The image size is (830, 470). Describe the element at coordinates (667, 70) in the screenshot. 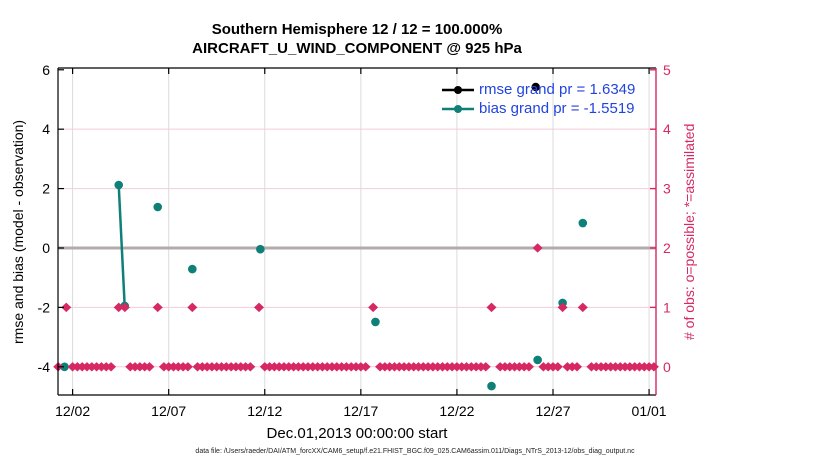

I see `y-right-tick-label: 5` at that location.